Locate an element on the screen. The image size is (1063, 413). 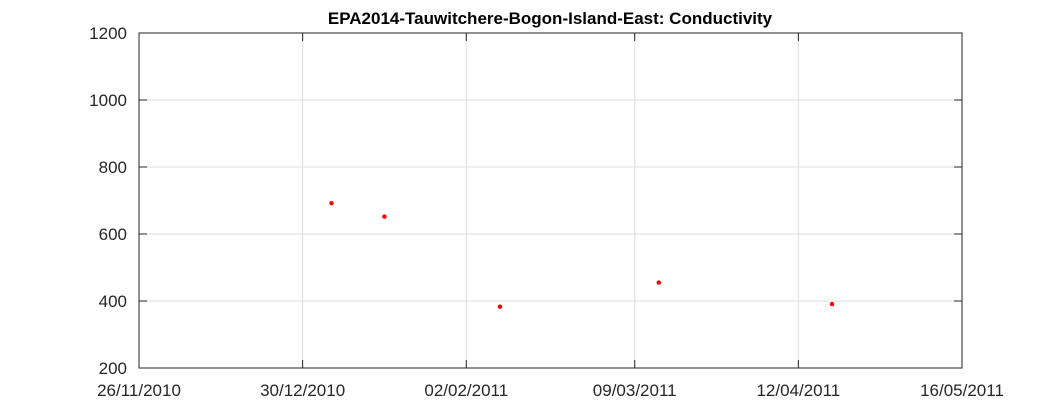
x-tick-label: 30/12/2010 is located at coordinates (302, 390).